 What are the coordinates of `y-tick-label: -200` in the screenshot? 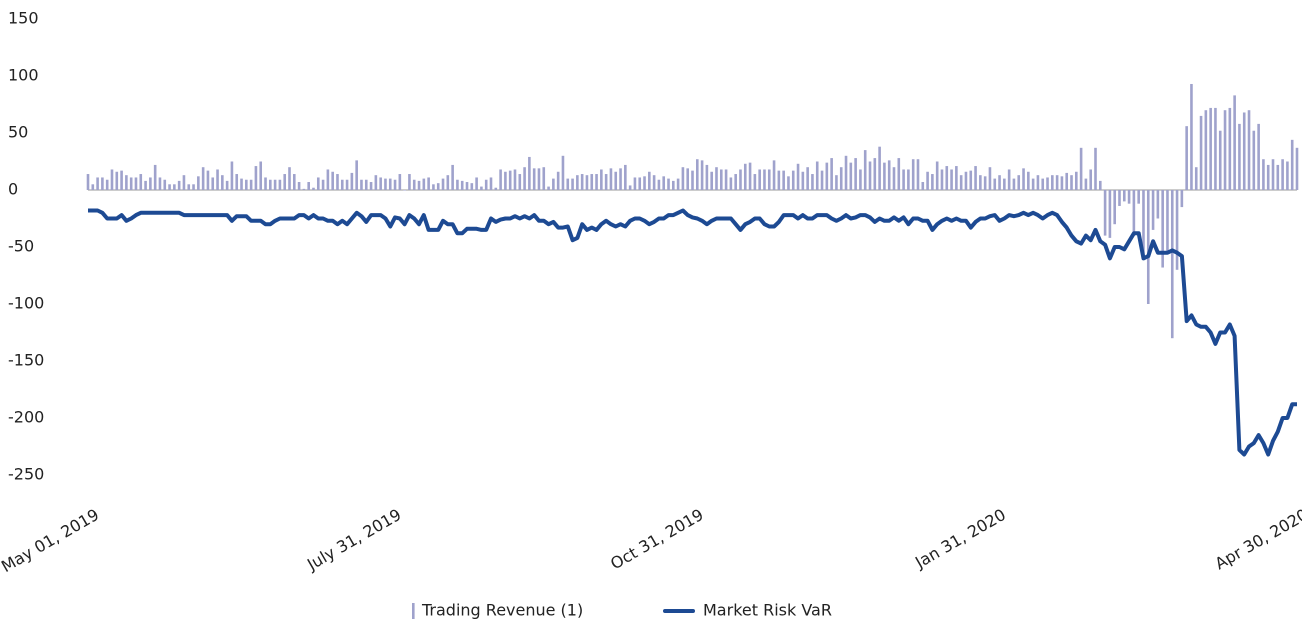 It's located at (26, 417).